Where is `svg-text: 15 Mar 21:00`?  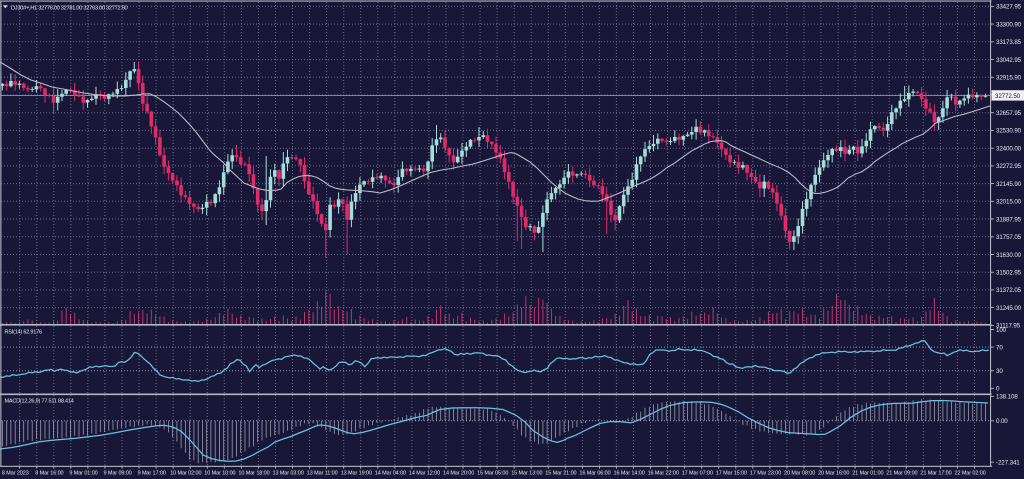 svg-text: 15 Mar 21:00 is located at coordinates (560, 474).